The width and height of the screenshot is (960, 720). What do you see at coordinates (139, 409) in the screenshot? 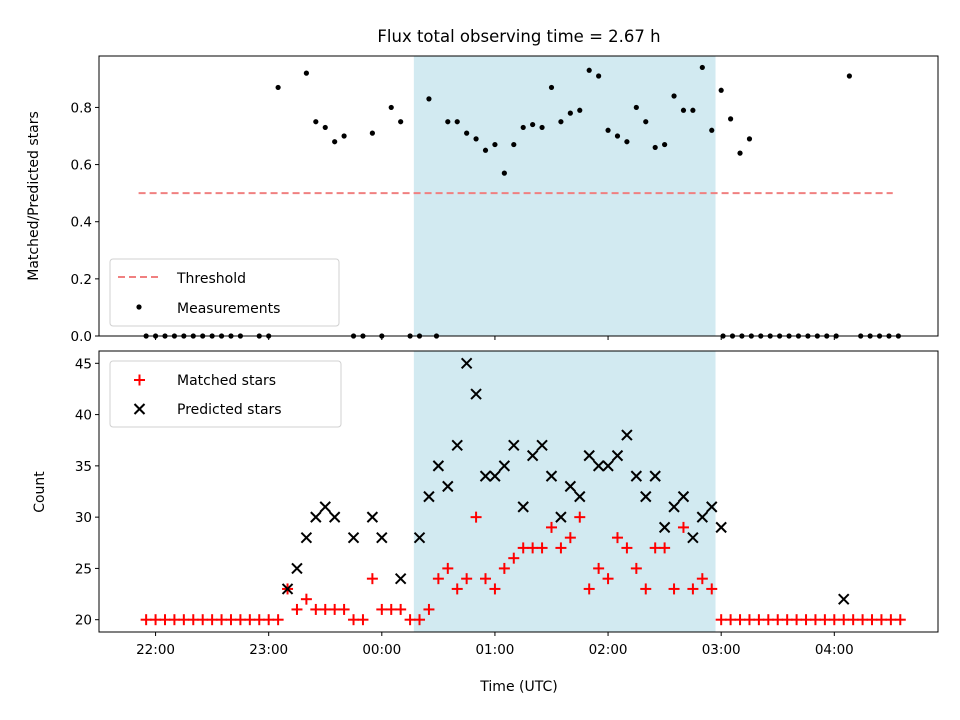
I see `predicted-legend-swatch` at bounding box center [139, 409].